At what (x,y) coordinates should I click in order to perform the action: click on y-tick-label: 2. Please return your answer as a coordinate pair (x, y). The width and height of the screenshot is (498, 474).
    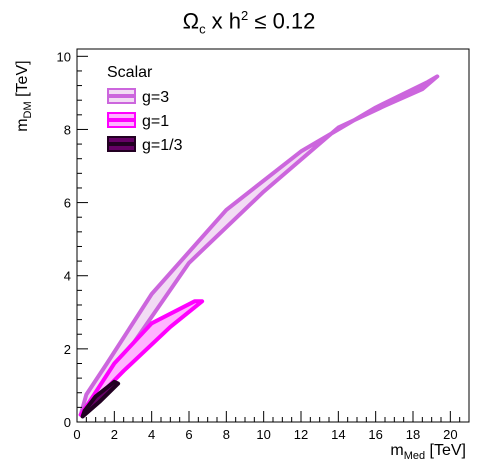
    Looking at the image, I should click on (67, 349).